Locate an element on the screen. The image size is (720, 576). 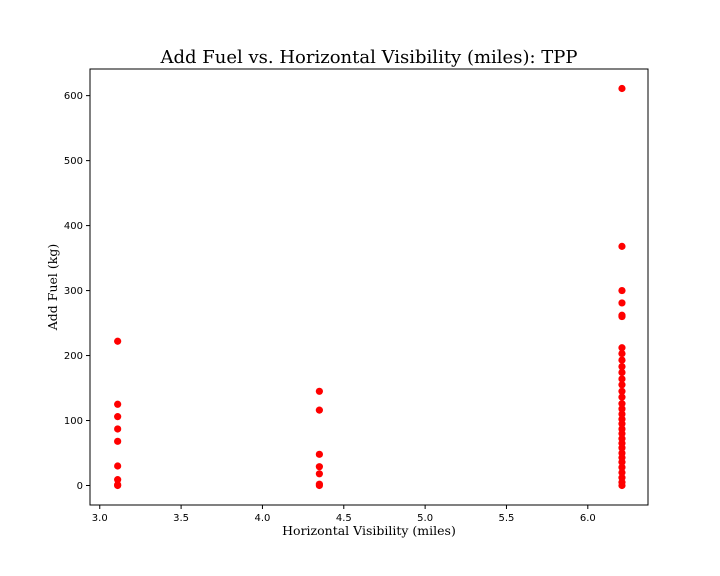
x-tick-label: 5.5 is located at coordinates (507, 518).